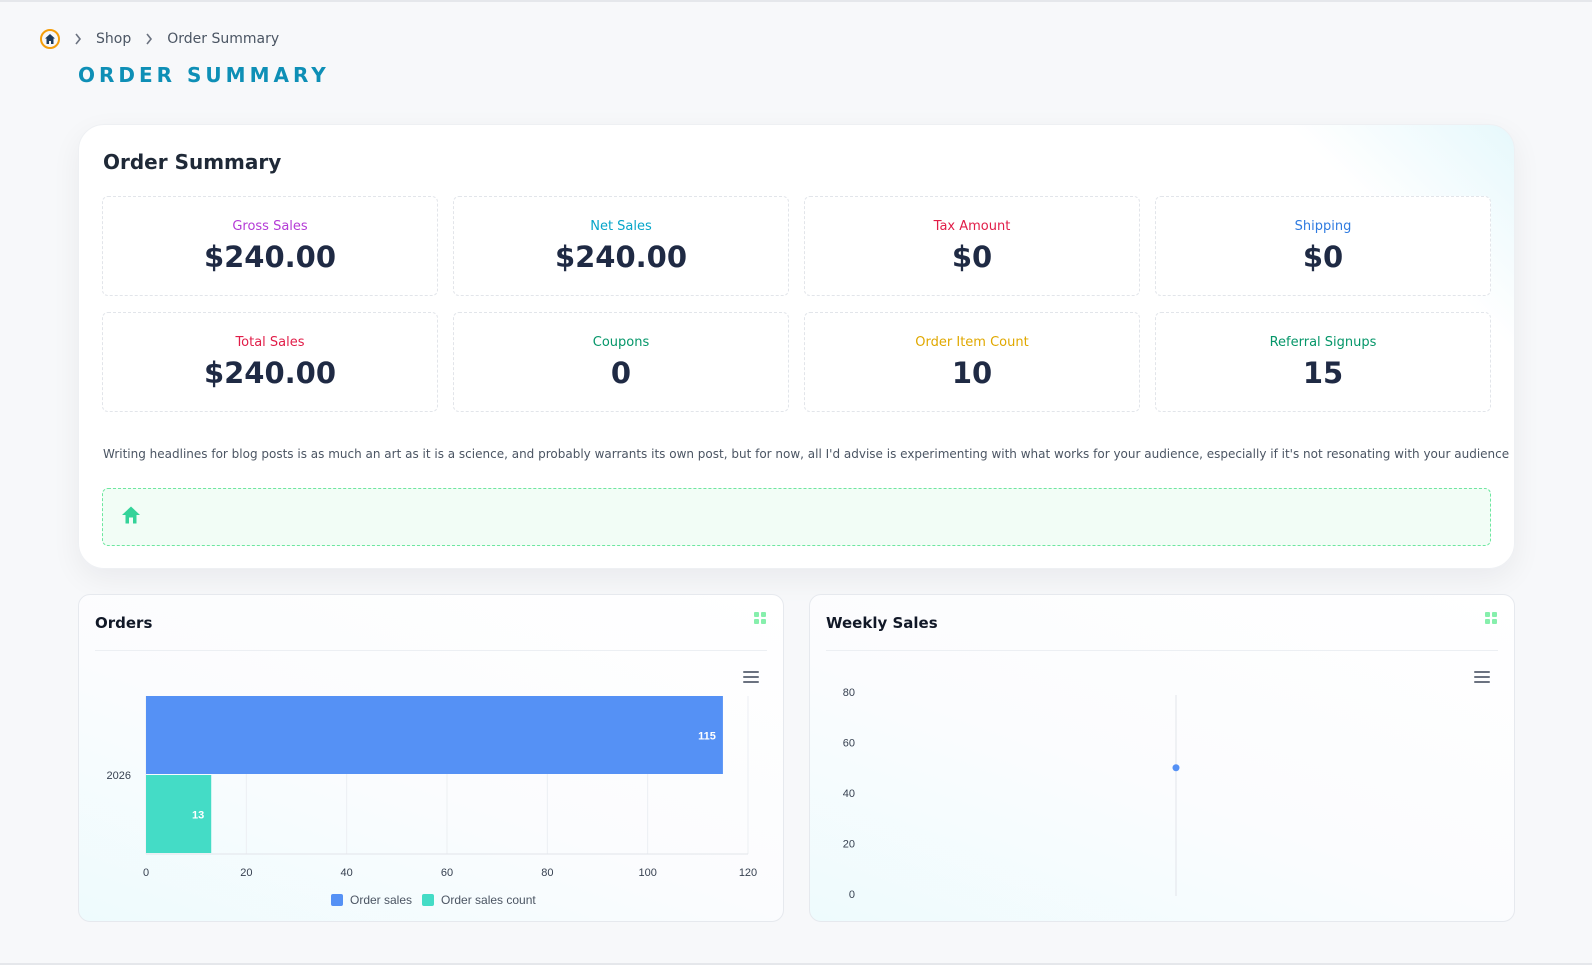 The width and height of the screenshot is (1592, 965). Describe the element at coordinates (647, 873) in the screenshot. I see `x-tick-label: 100` at that location.